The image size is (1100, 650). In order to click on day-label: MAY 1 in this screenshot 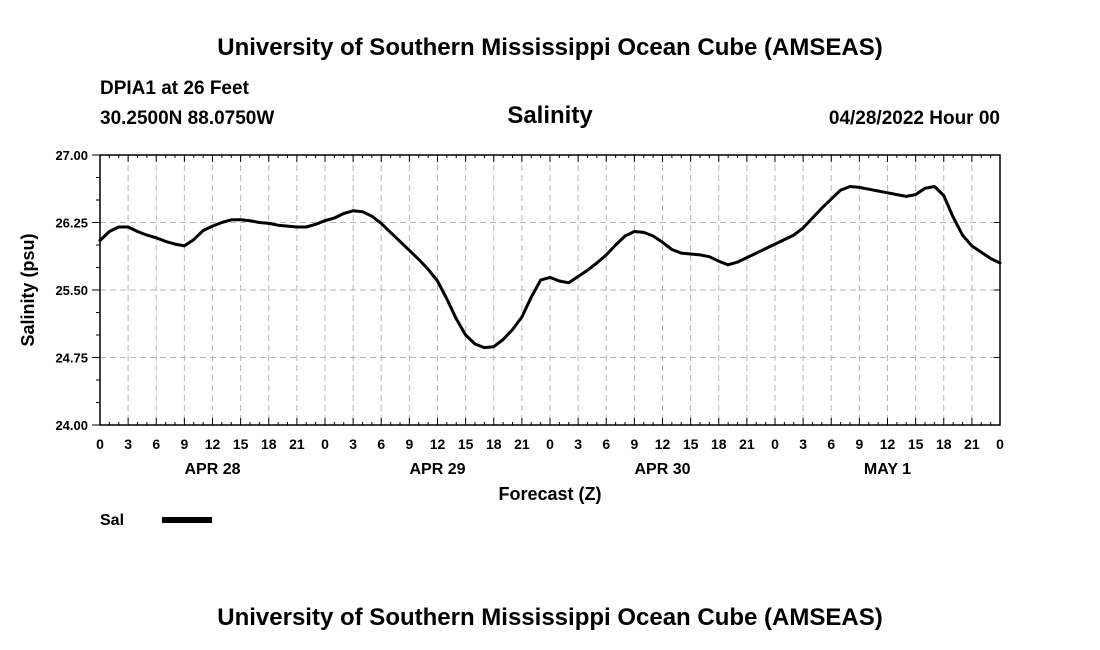, I will do `click(887, 469)`.